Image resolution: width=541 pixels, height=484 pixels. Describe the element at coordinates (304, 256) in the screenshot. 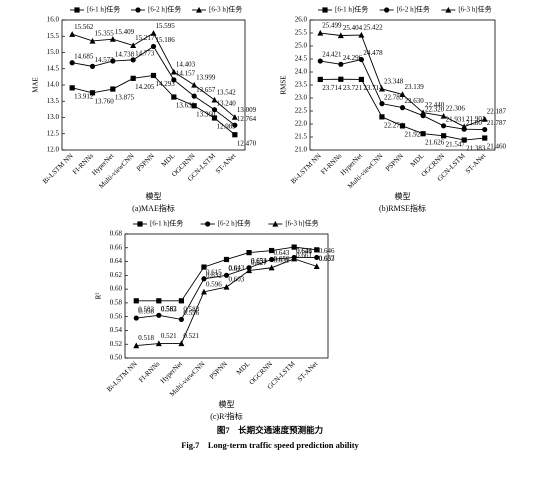

I see `data-label: 0.661` at that location.